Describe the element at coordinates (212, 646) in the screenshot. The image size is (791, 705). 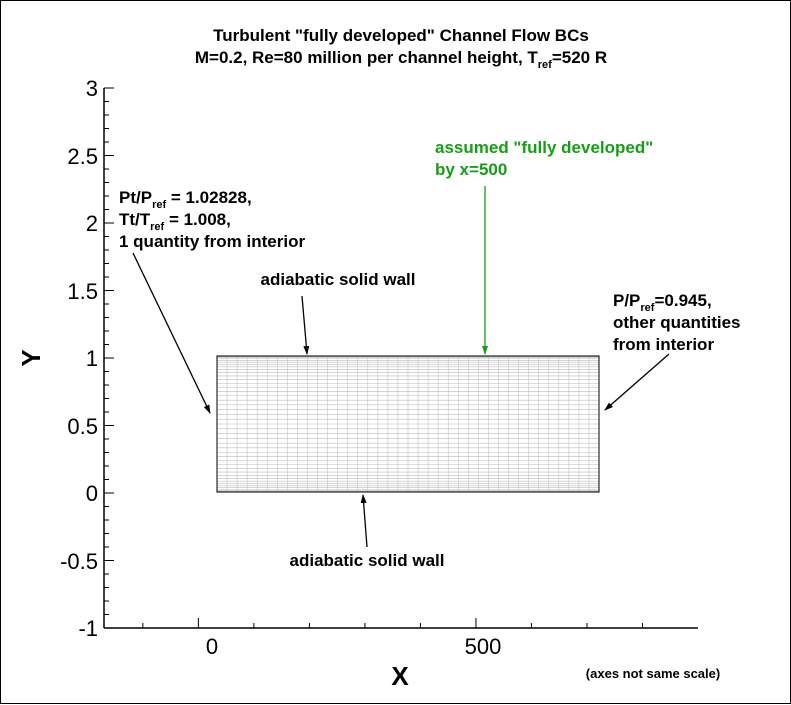
I see `x-tick-label: 0` at that location.